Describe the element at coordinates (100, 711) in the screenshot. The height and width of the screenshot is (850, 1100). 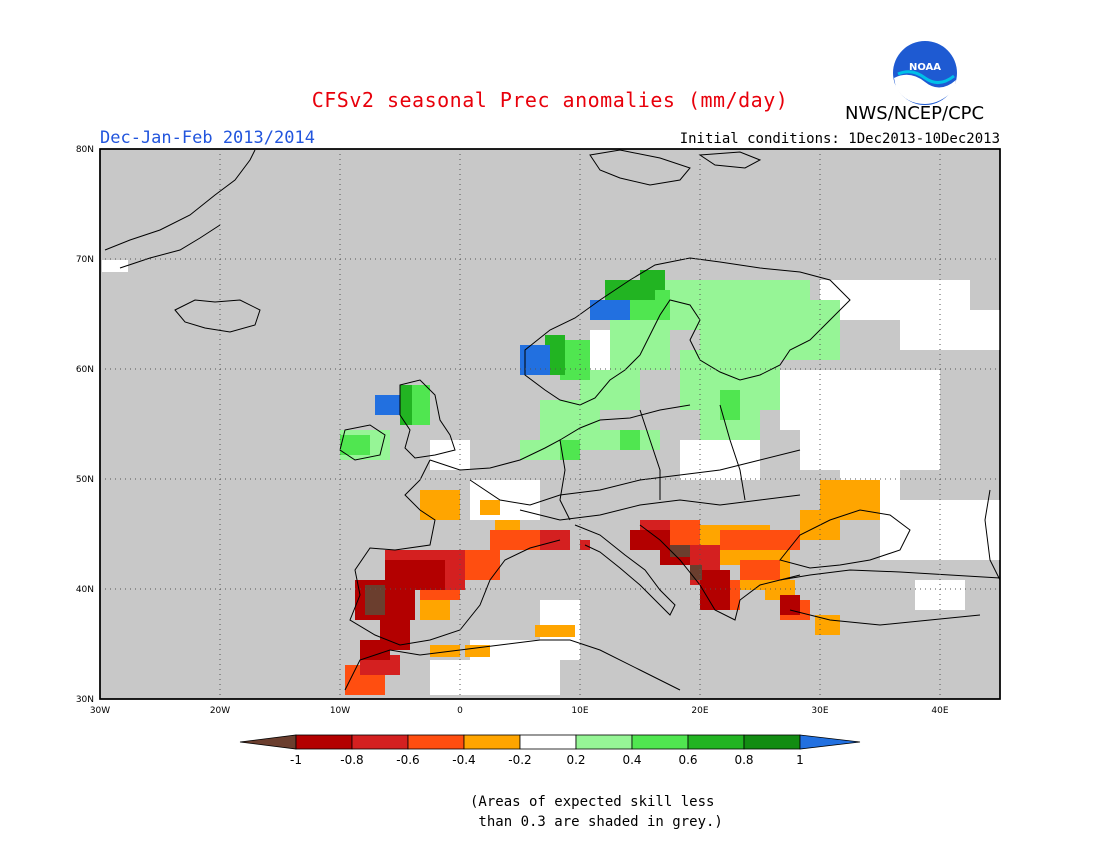
I see `lon-tick: 30W` at that location.